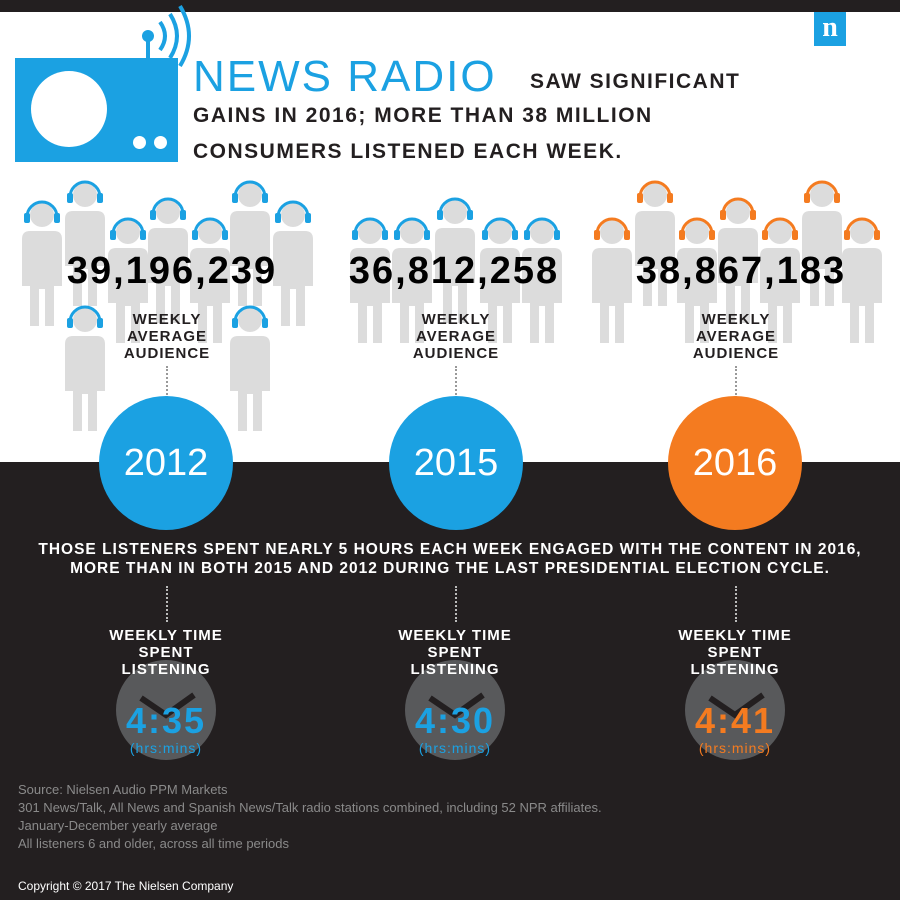 The height and width of the screenshot is (900, 900). I want to click on time-unit-2015: (hrs:mins), so click(455, 748).